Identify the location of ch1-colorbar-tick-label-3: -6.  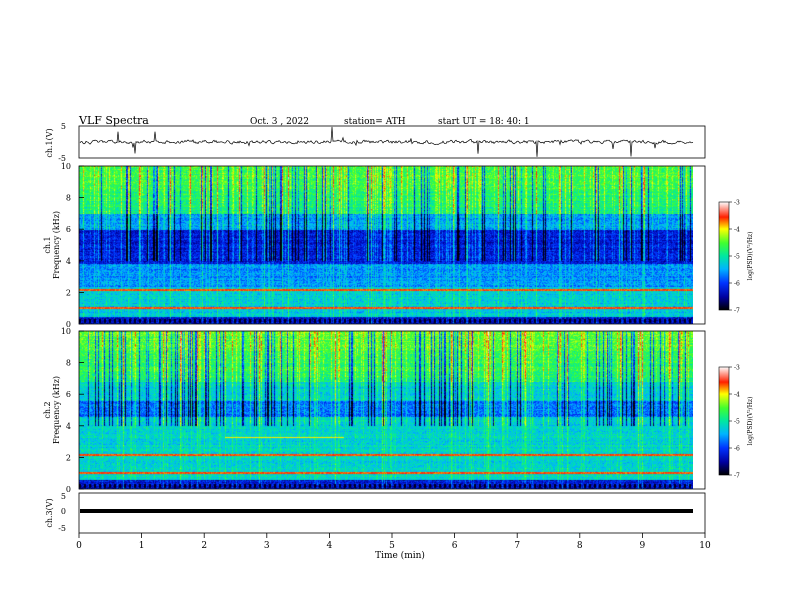
(737, 284).